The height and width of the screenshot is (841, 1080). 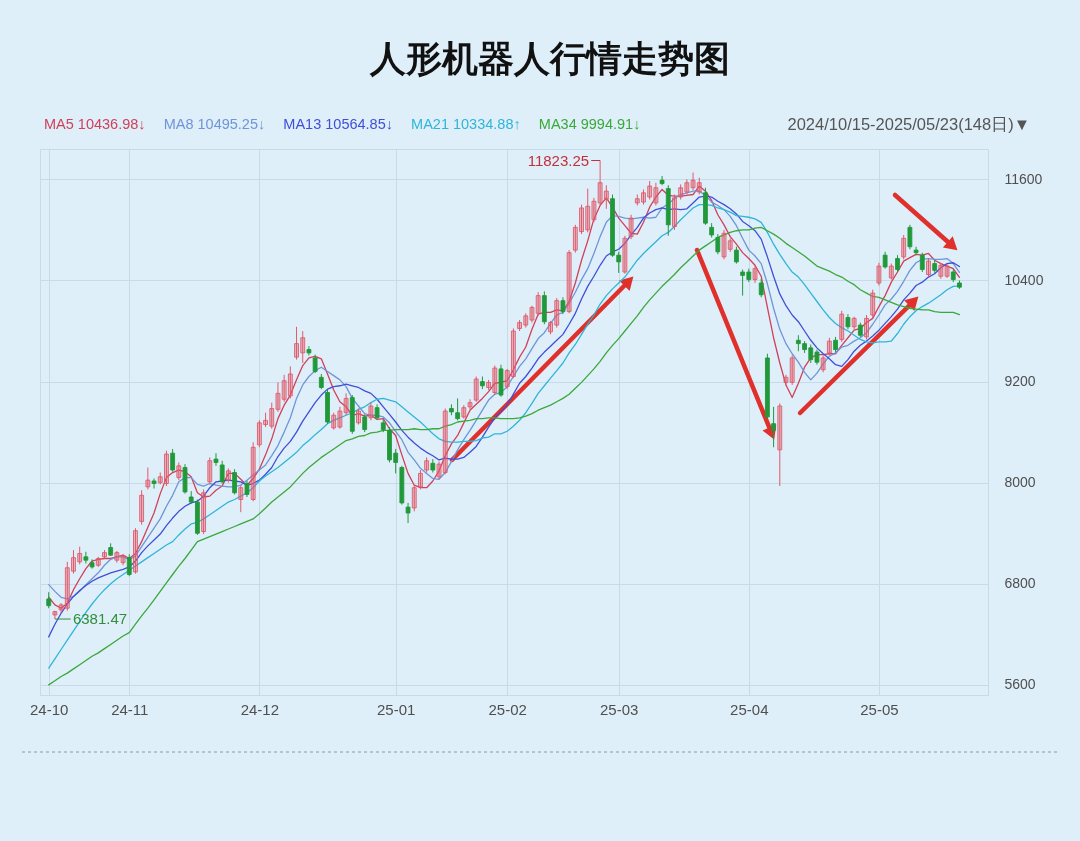 I want to click on text: MA13 10564.85↓, so click(x=338, y=124).